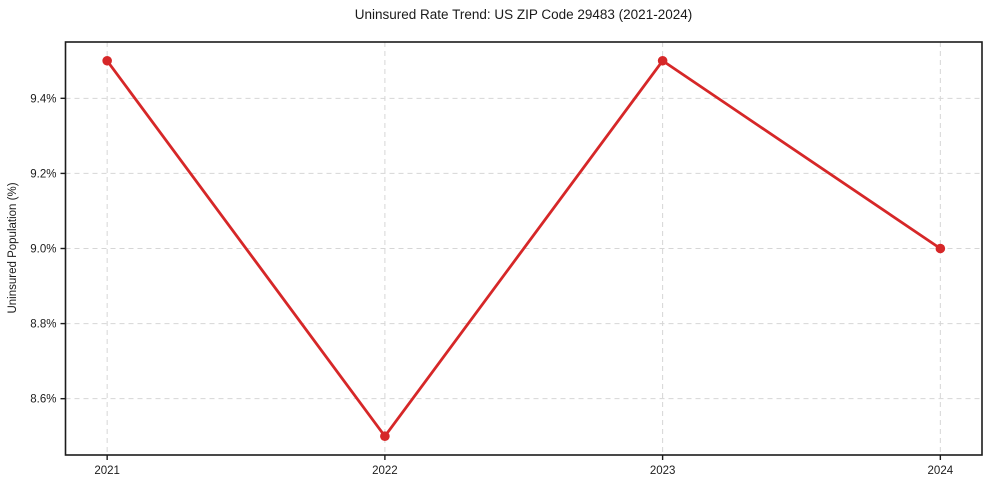  What do you see at coordinates (43, 250) in the screenshot?
I see `y-tick-label: 9.0%` at bounding box center [43, 250].